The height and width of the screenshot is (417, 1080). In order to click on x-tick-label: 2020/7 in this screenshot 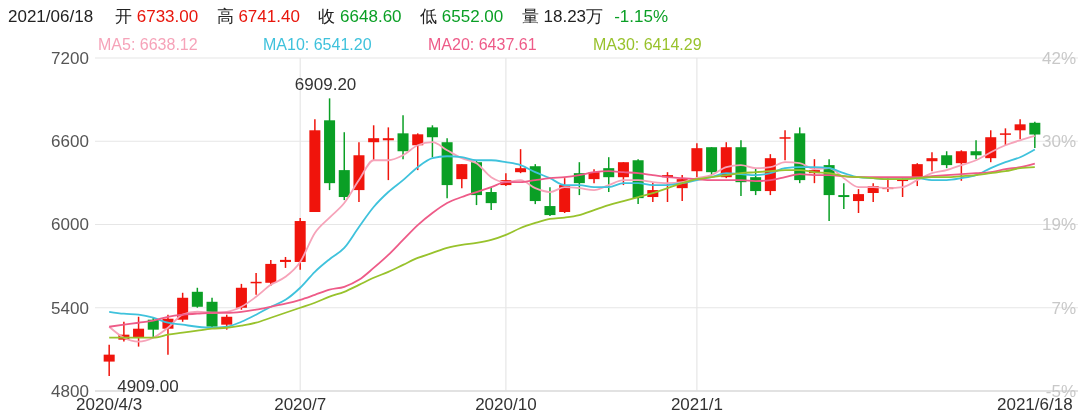, I will do `click(300, 404)`.